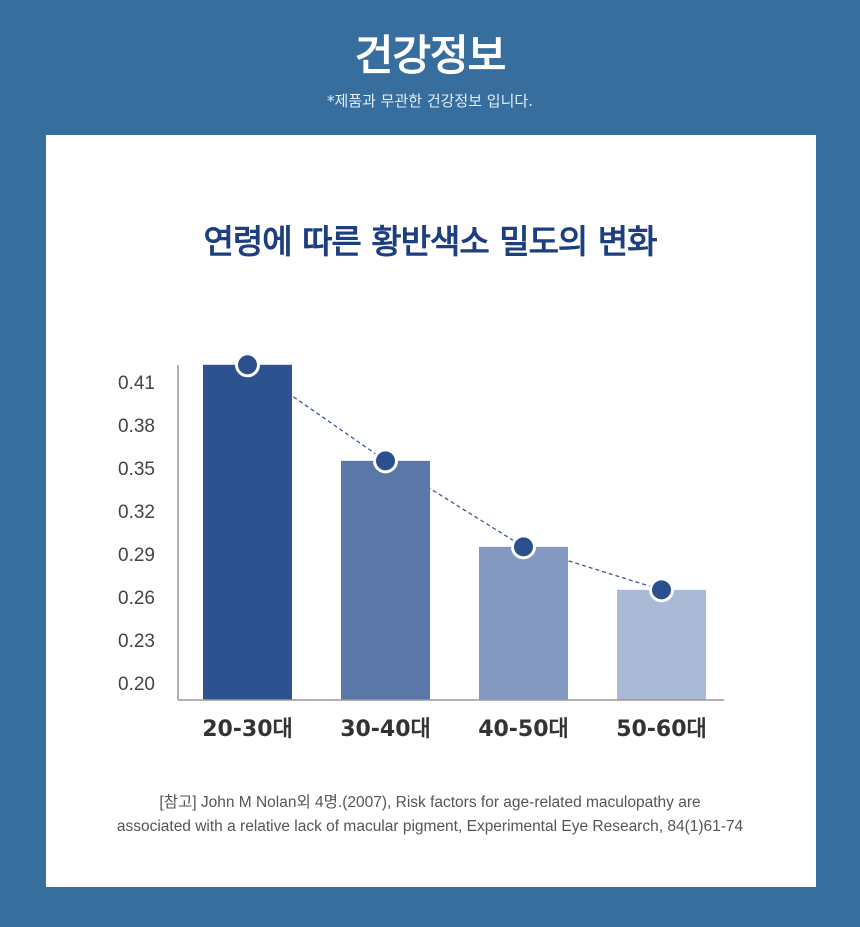 The width and height of the screenshot is (860, 927). What do you see at coordinates (661, 729) in the screenshot?
I see `x-tick-label: 50-60대` at bounding box center [661, 729].